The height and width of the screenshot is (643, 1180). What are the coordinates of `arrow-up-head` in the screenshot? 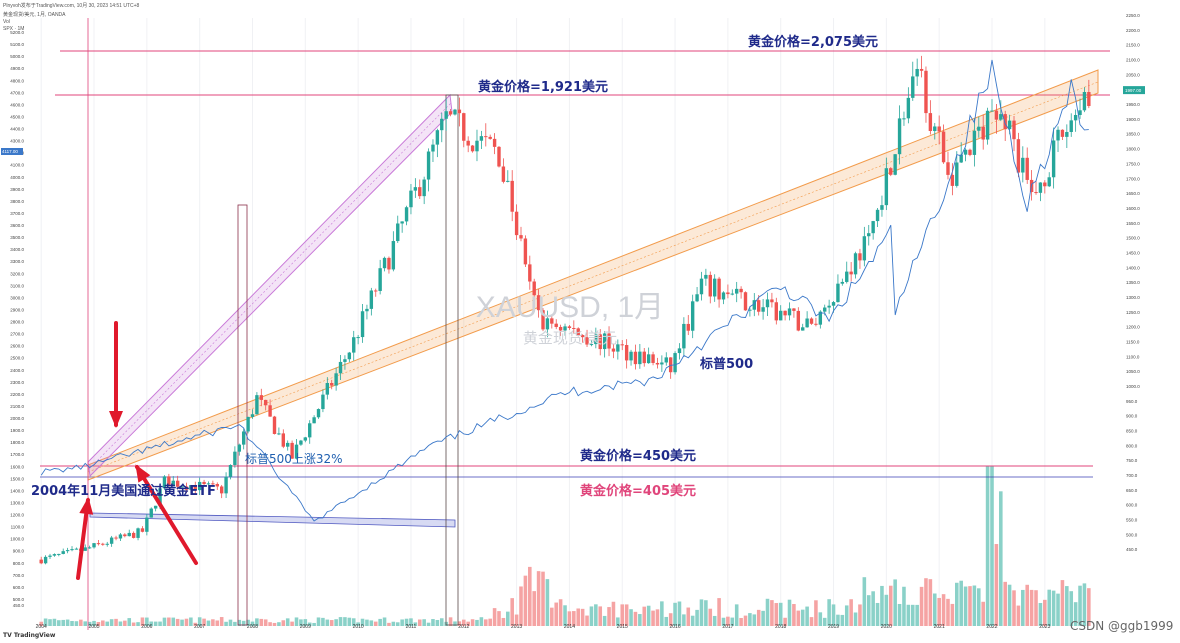 It's located at (86, 506).